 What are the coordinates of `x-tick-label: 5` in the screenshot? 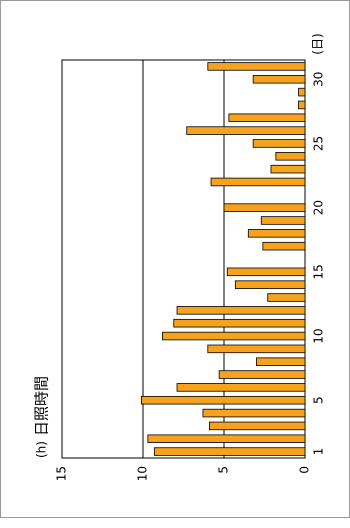 It's located at (319, 400).